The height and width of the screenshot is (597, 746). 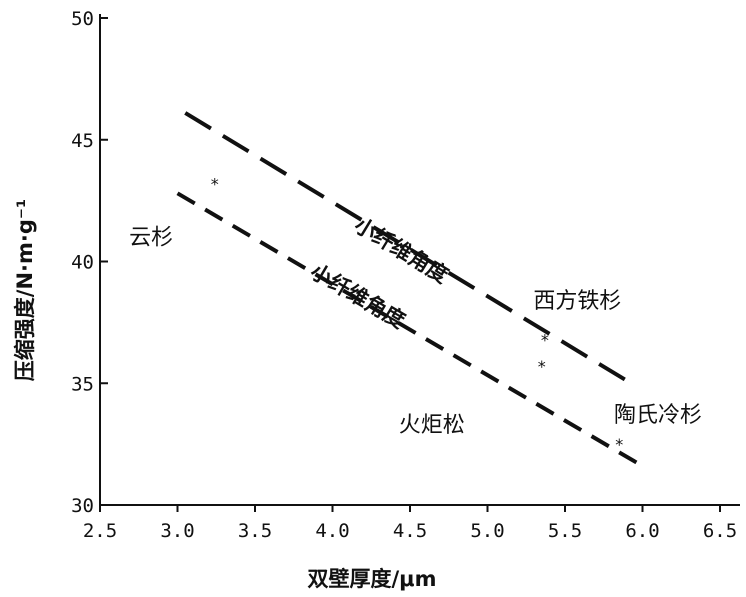 I want to click on species-label: 西方铁杉, so click(x=577, y=301).